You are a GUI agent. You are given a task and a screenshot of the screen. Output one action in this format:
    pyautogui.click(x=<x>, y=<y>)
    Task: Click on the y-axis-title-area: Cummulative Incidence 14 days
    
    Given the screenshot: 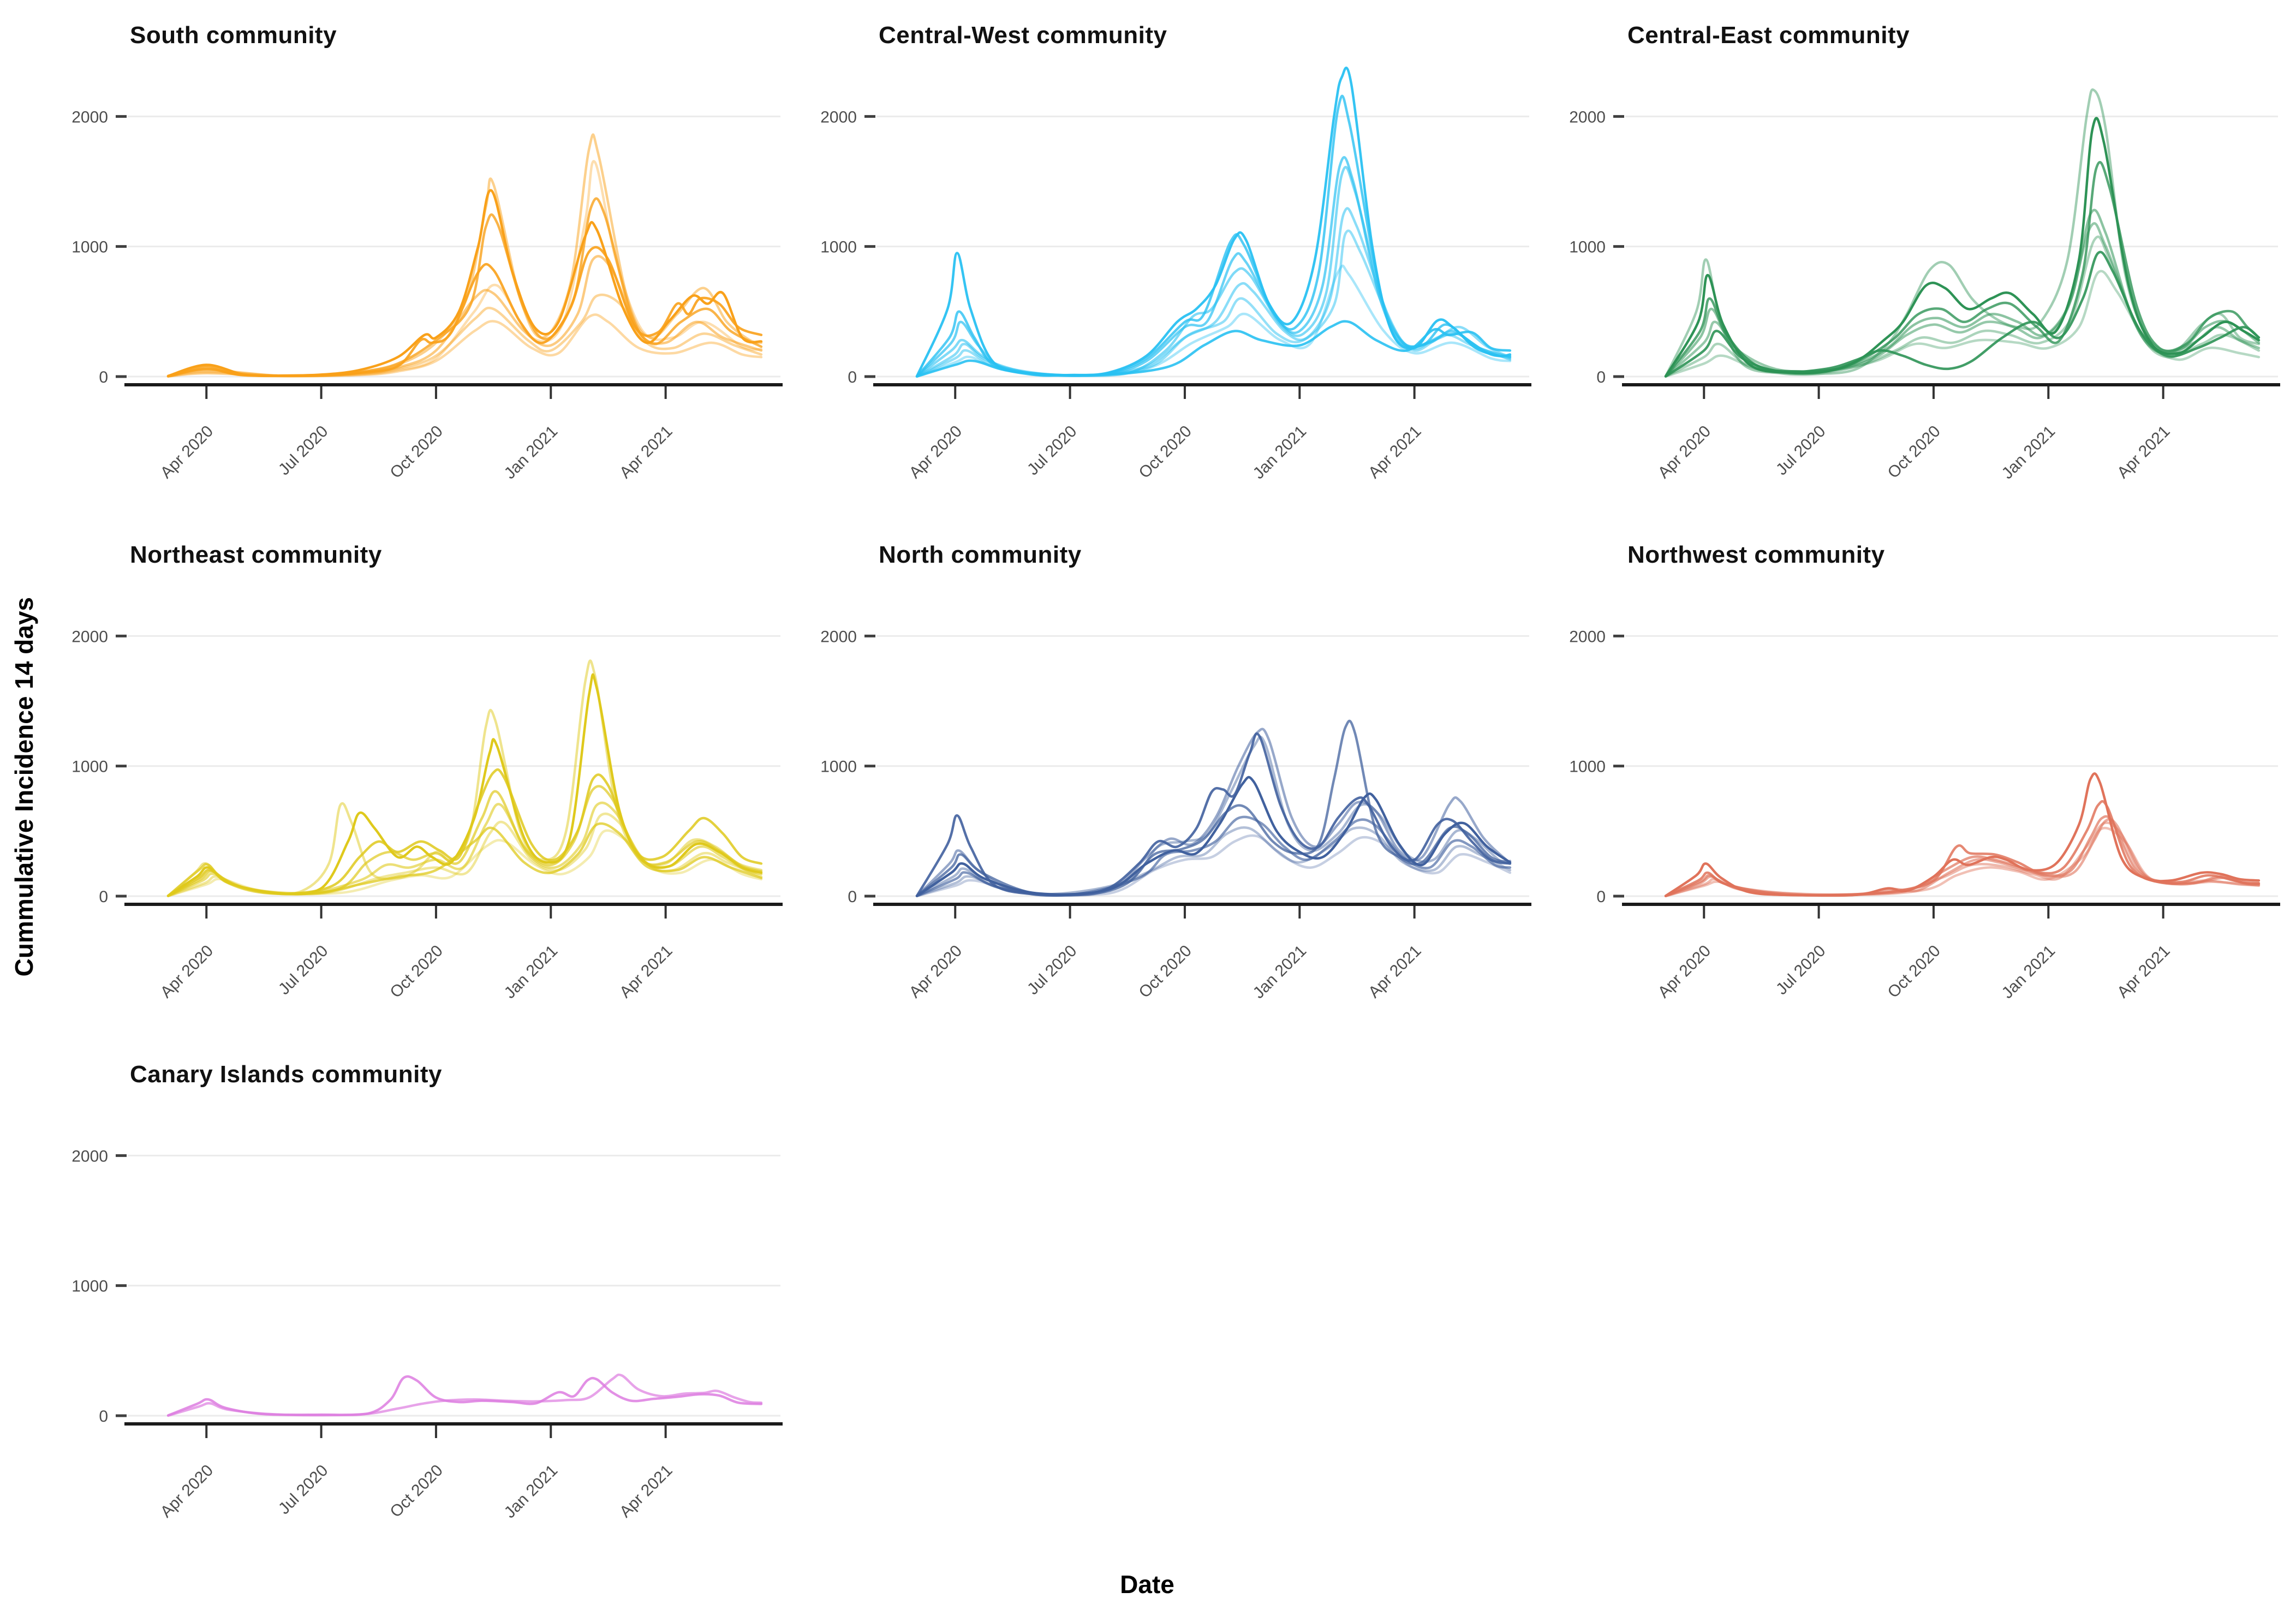 What is the action you would take?
    pyautogui.click(x=24, y=787)
    